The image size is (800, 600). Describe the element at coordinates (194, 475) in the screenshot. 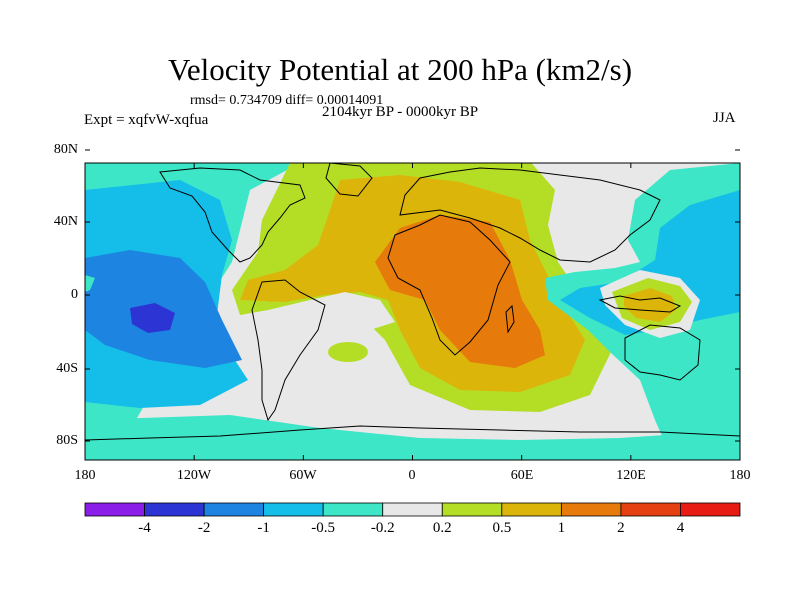

I see `lon-label-120w: 120W` at that location.